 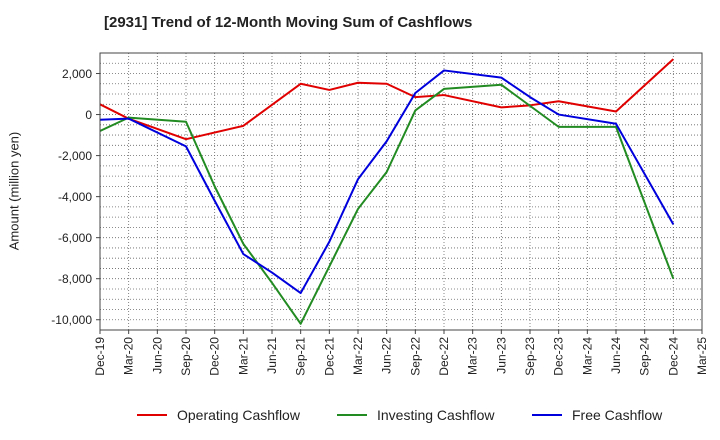 What do you see at coordinates (617, 415) in the screenshot?
I see `legend-label: Free Cashflow` at bounding box center [617, 415].